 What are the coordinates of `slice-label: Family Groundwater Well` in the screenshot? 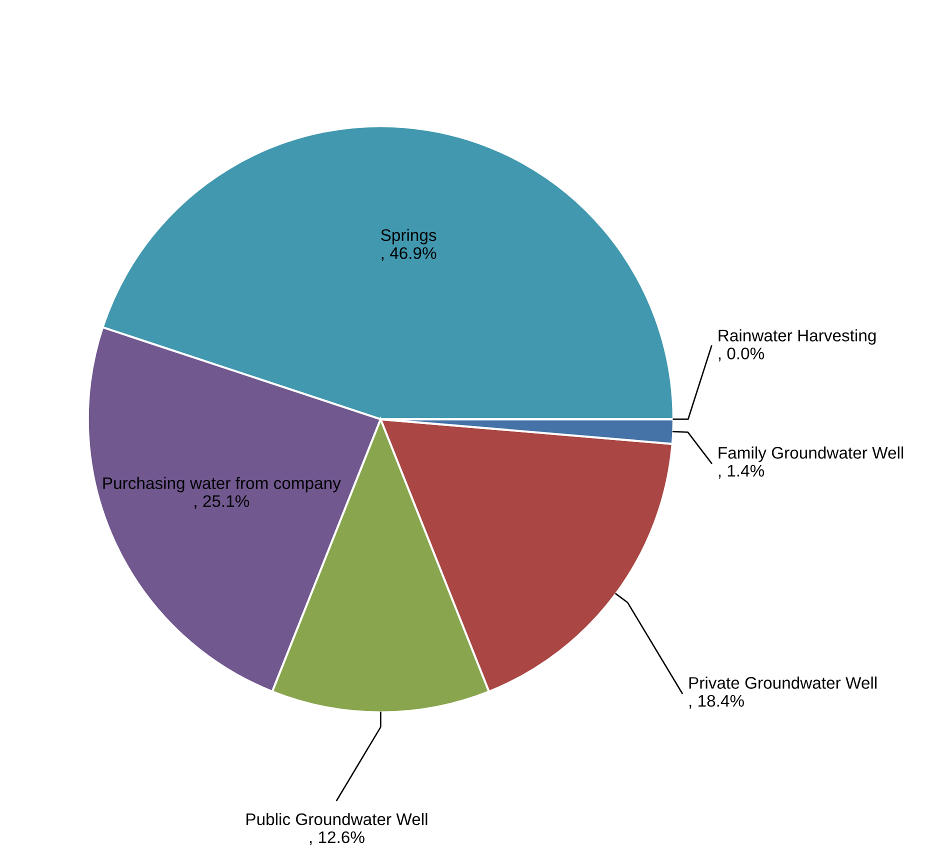 It's located at (811, 454).